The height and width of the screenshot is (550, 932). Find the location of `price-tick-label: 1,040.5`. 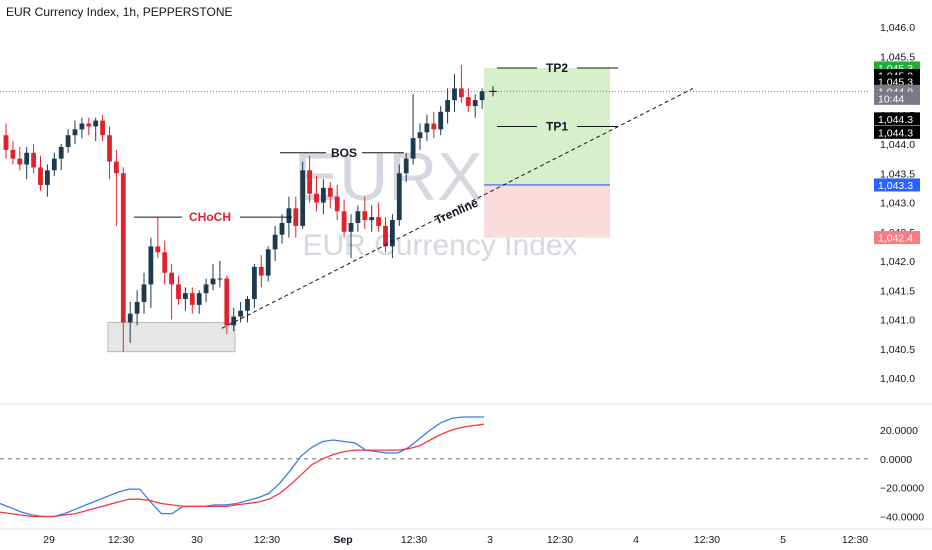

price-tick-label: 1,040.5 is located at coordinates (897, 350).